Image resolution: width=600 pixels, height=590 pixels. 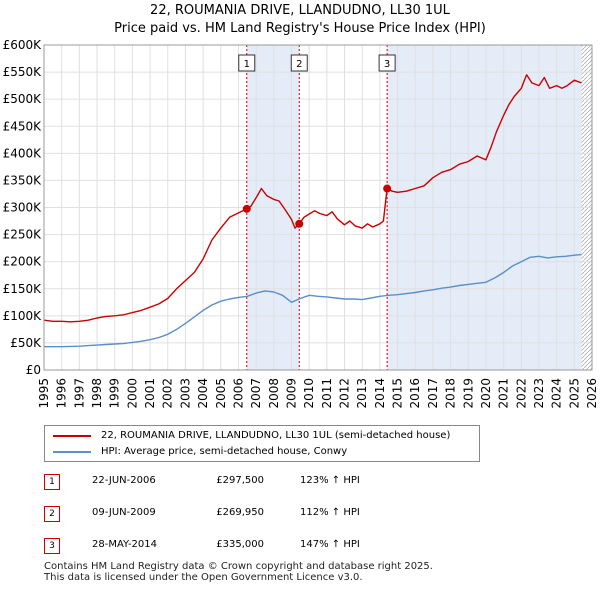 What do you see at coordinates (256, 393) in the screenshot?
I see `x-tick-label: 2007` at bounding box center [256, 393].